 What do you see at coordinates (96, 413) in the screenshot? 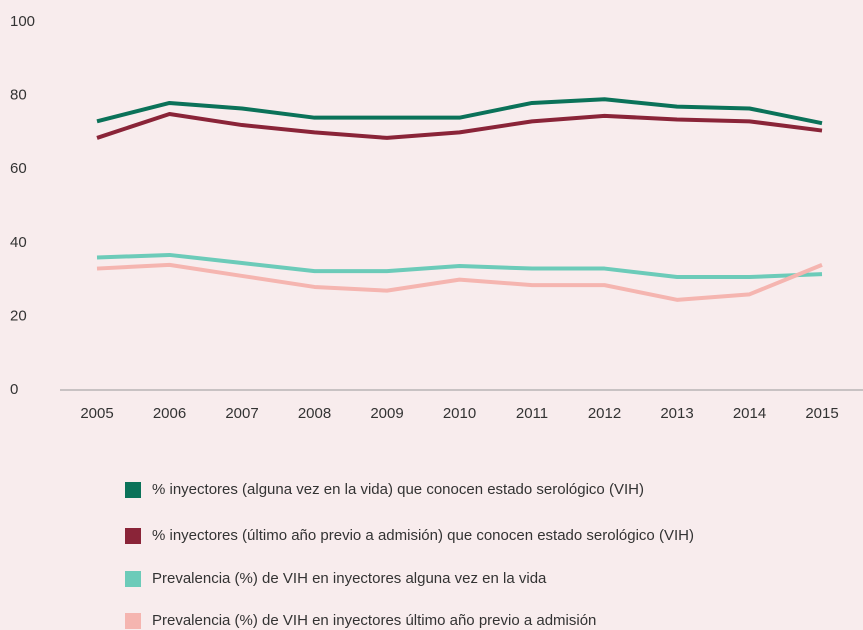
I see `x-tick-label: 2005` at bounding box center [96, 413].